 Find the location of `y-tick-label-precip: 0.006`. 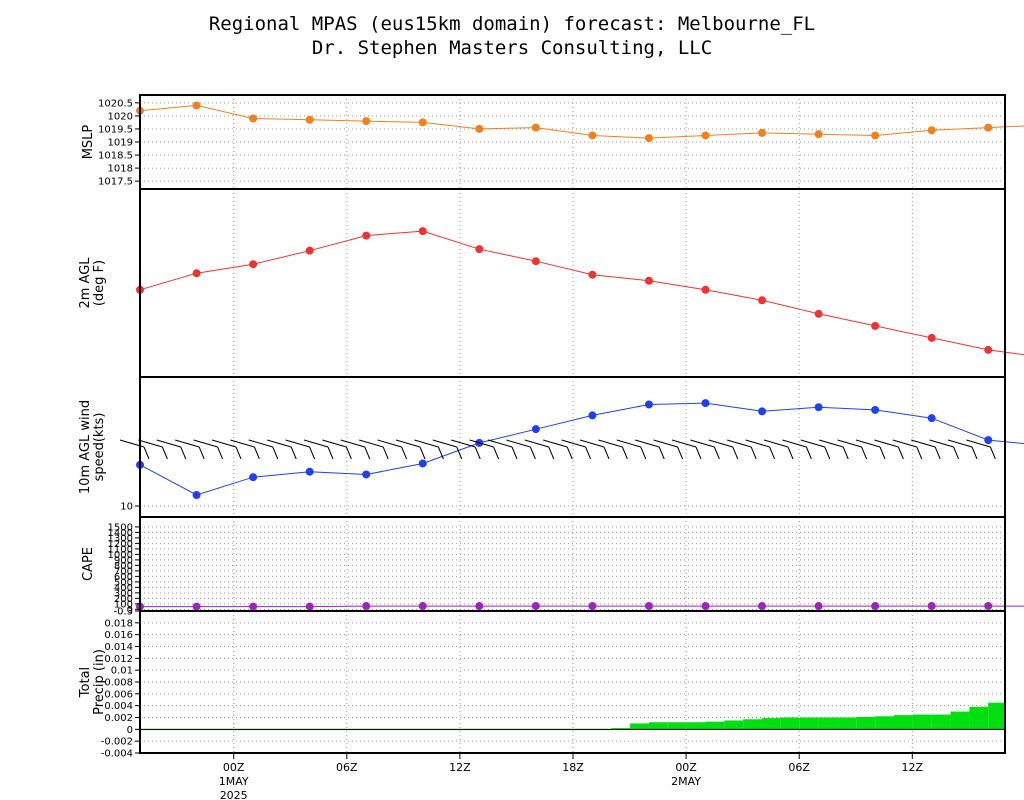

y-tick-label-precip: 0.006 is located at coordinates (118, 694).